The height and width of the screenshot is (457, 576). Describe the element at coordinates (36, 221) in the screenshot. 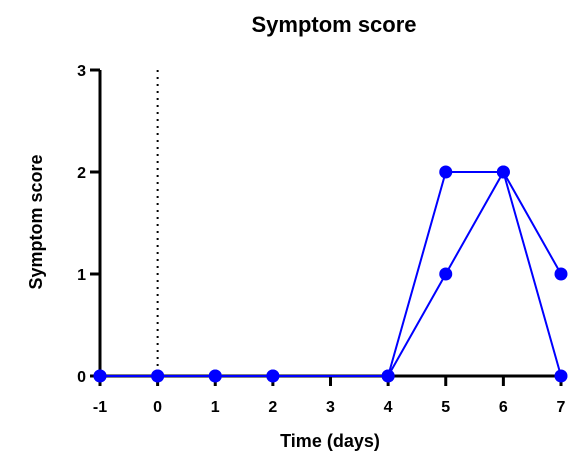

I see `y-axis-label: Symptom score` at that location.